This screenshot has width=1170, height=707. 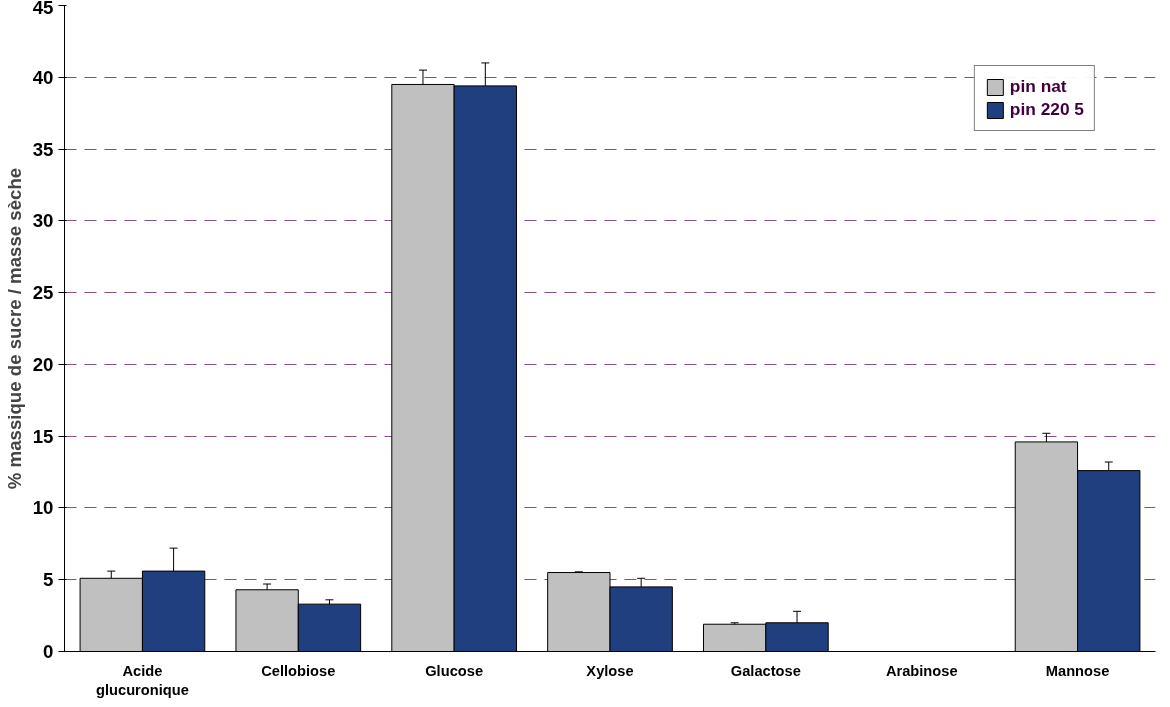 What do you see at coordinates (43, 364) in the screenshot?
I see `y-tick-label: 20` at bounding box center [43, 364].